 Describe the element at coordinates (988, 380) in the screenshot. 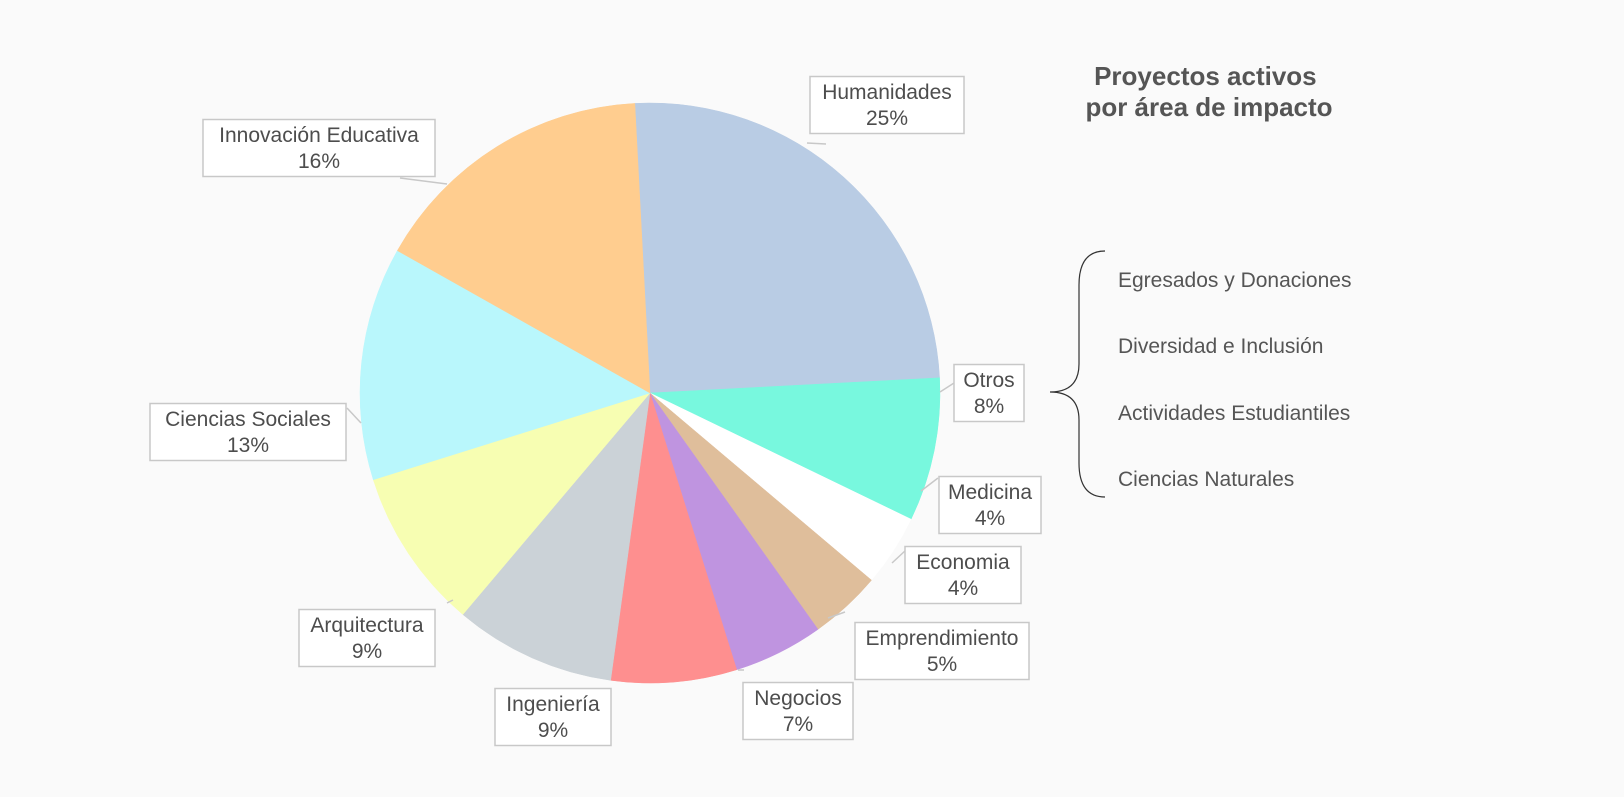

I see `slice-label-name: Otros` at that location.